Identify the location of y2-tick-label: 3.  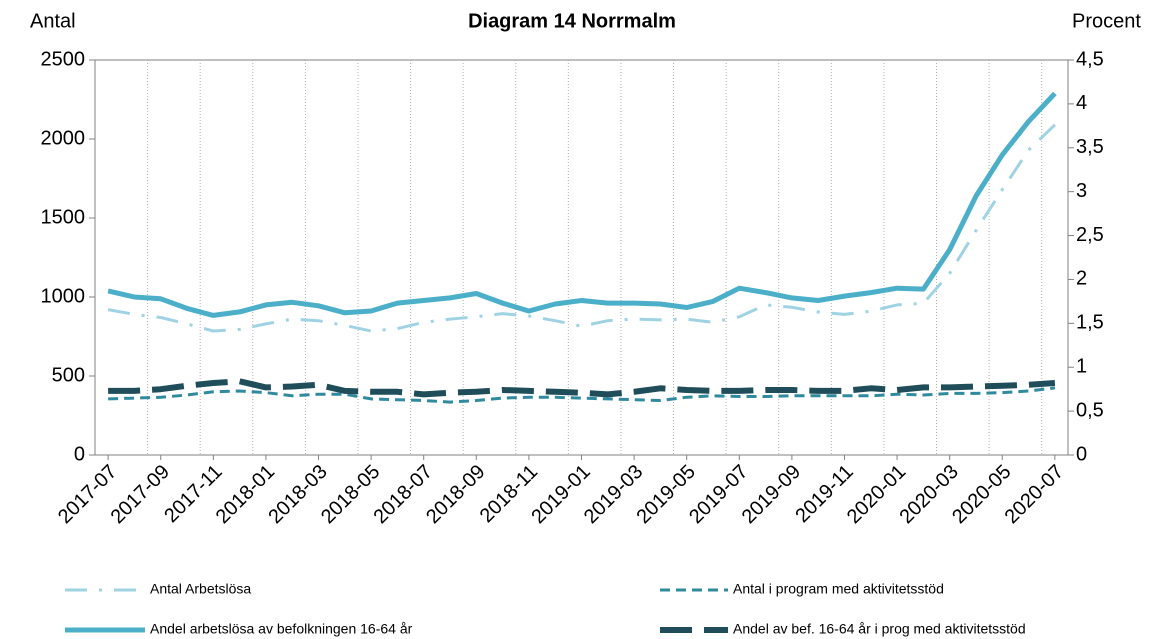
(1081, 191).